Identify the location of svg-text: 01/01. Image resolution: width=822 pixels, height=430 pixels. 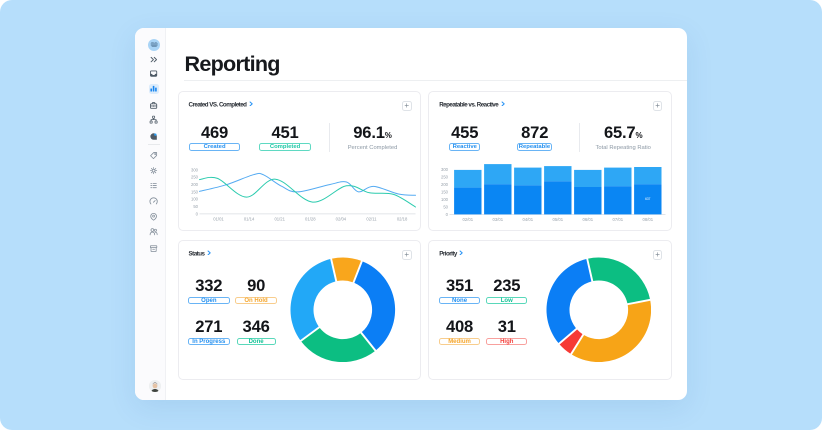
(218, 219).